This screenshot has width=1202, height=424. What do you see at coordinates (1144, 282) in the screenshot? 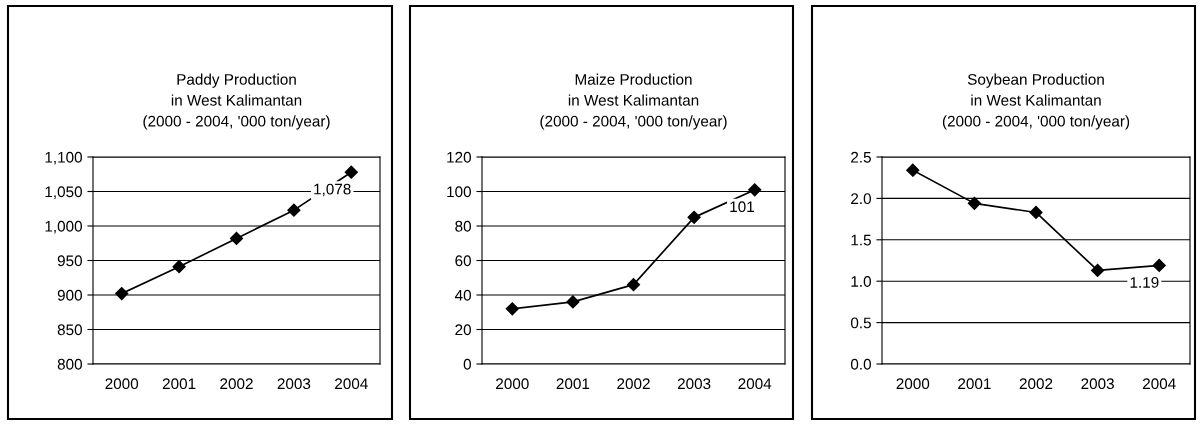
I see `data-label: 1.19` at bounding box center [1144, 282].